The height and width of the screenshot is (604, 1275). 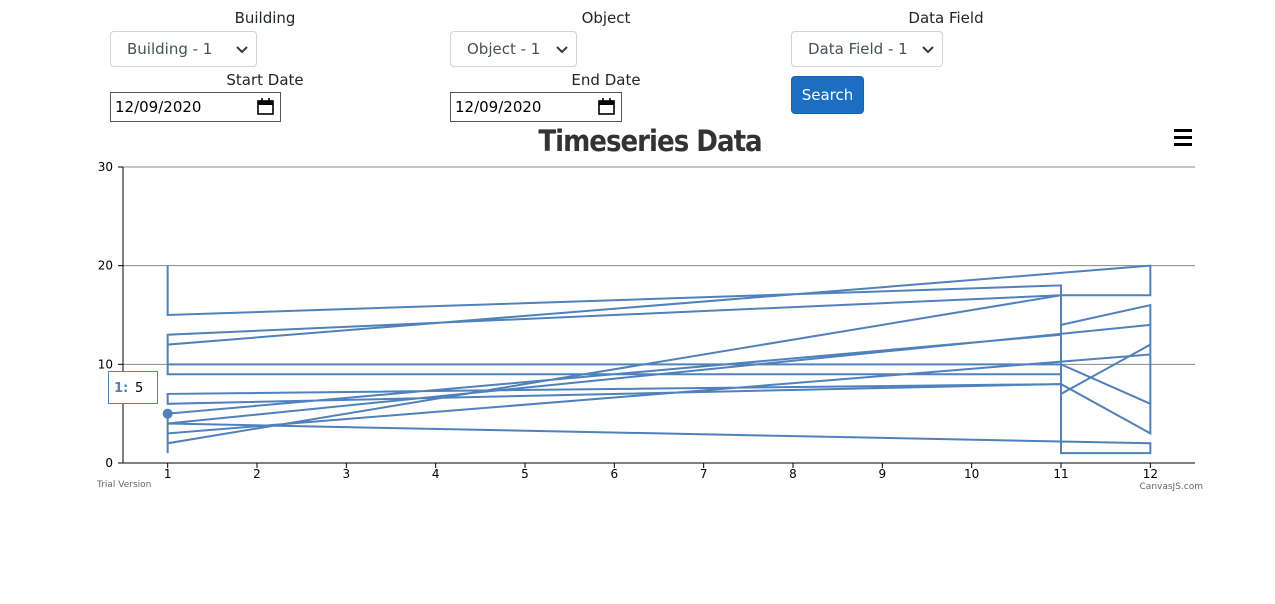 I want to click on select-value: Data Field - 1, so click(x=858, y=49).